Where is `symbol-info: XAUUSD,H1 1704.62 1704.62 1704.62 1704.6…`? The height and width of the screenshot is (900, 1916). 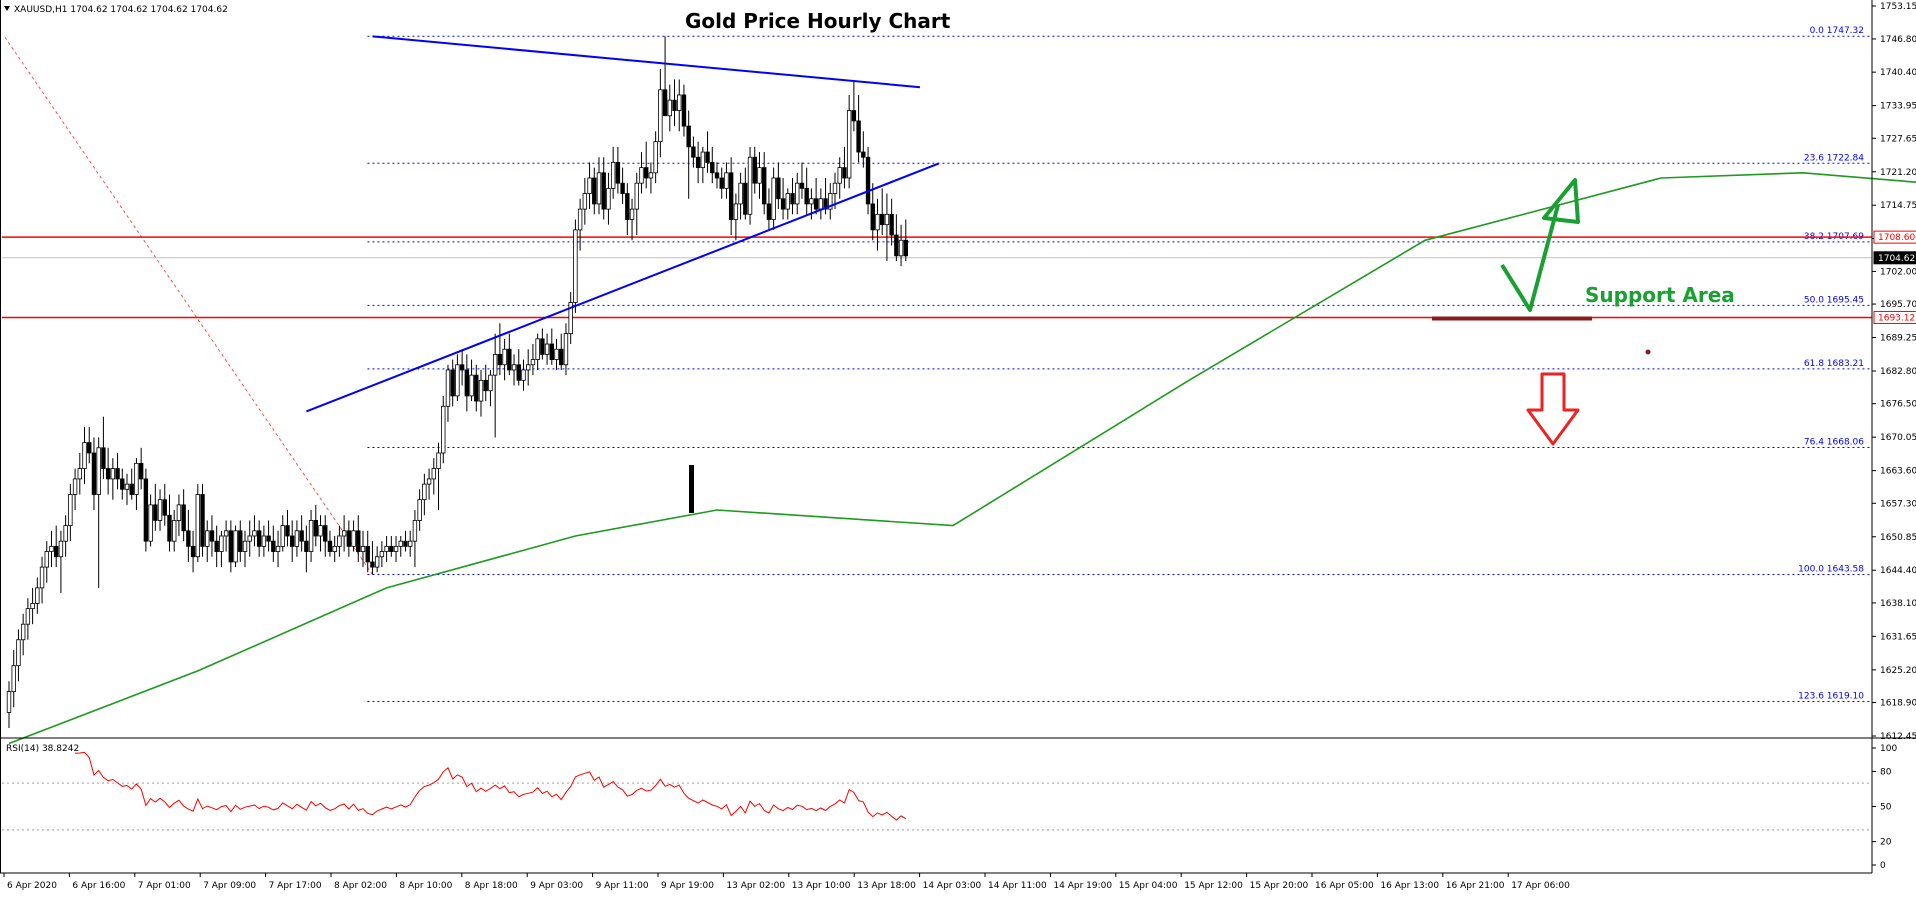
symbol-info: XAUUSD,H1 1704.62 1704.62 1704.62 1704.6… is located at coordinates (121, 10).